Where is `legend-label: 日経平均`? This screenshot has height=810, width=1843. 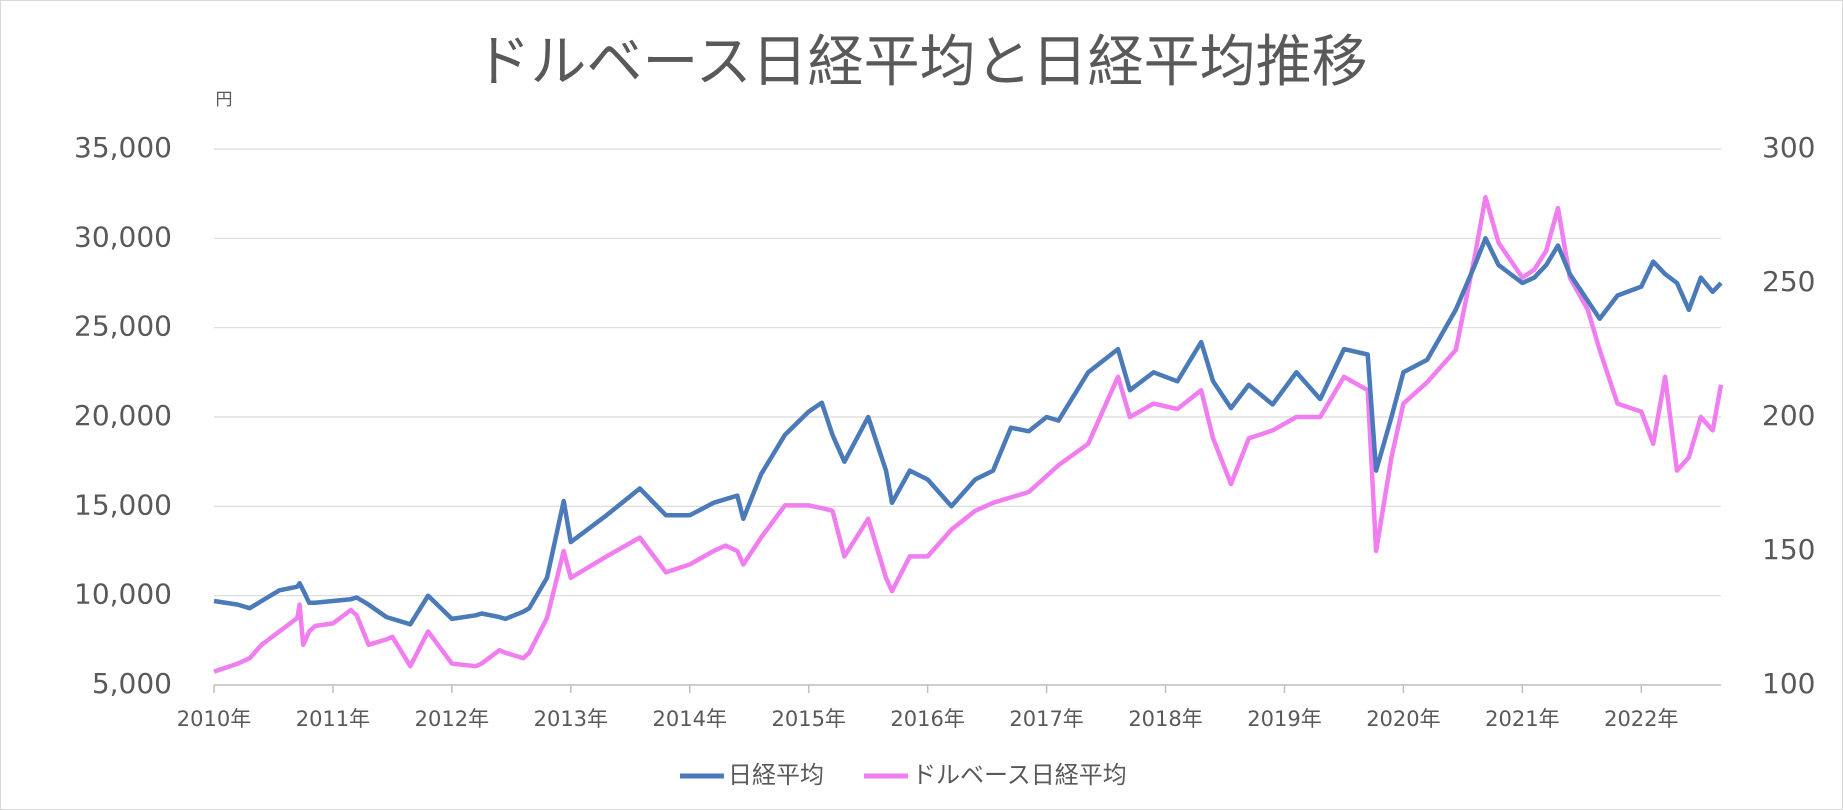
legend-label: 日経平均 is located at coordinates (776, 775).